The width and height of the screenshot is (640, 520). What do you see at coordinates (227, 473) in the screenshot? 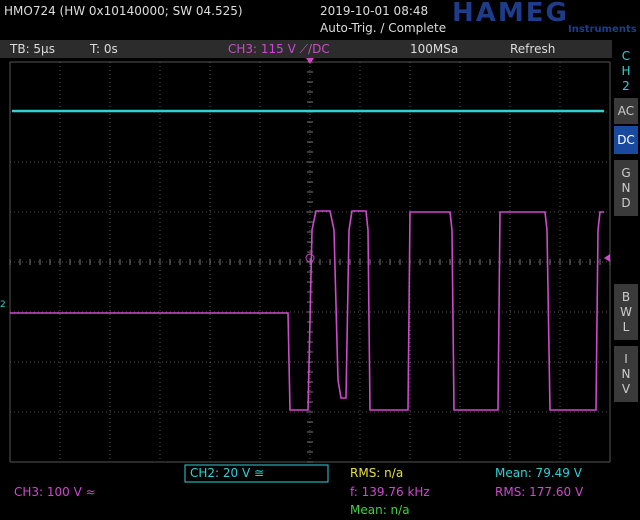
I see `ch2-scale: CH2: 20 V ≅` at bounding box center [227, 473].